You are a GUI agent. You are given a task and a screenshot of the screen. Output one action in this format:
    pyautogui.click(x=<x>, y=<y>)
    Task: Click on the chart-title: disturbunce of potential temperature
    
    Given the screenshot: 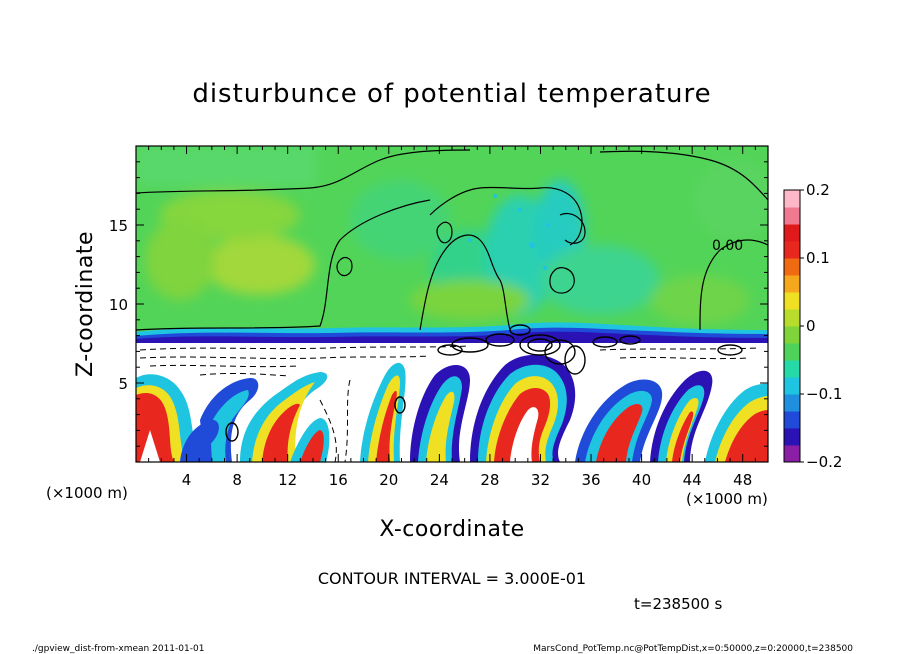 What is the action you would take?
    pyautogui.click(x=451, y=94)
    